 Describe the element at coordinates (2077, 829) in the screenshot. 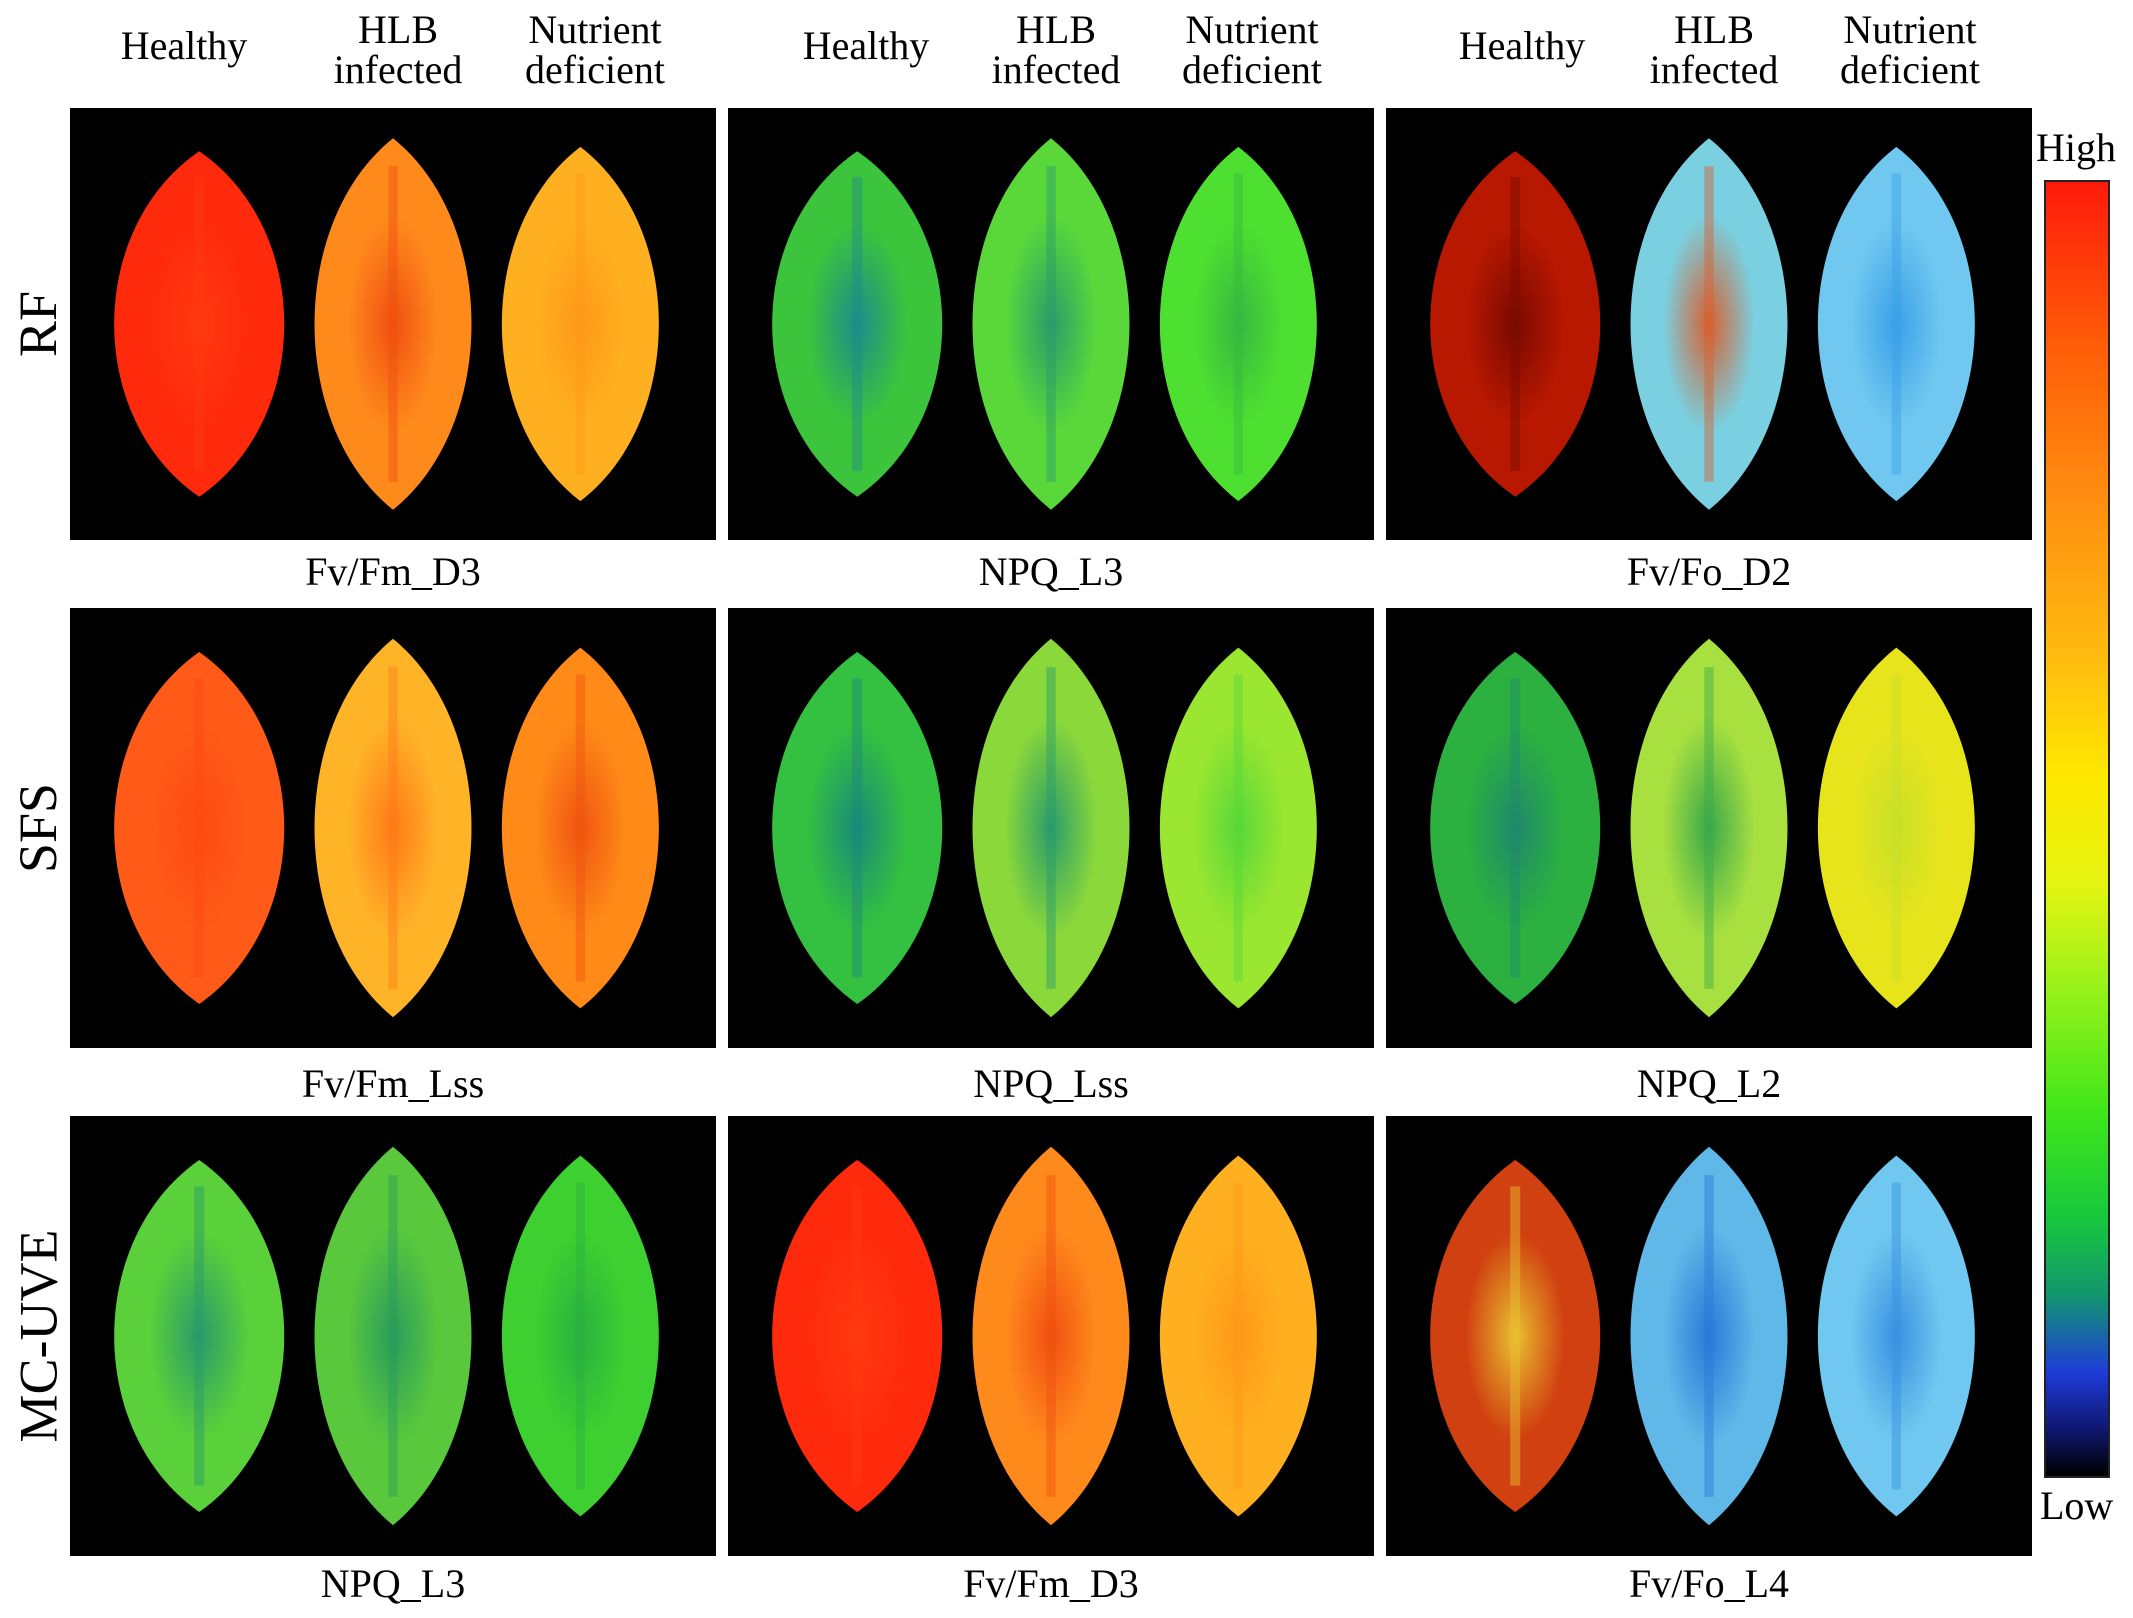

I see `colorbar` at that location.